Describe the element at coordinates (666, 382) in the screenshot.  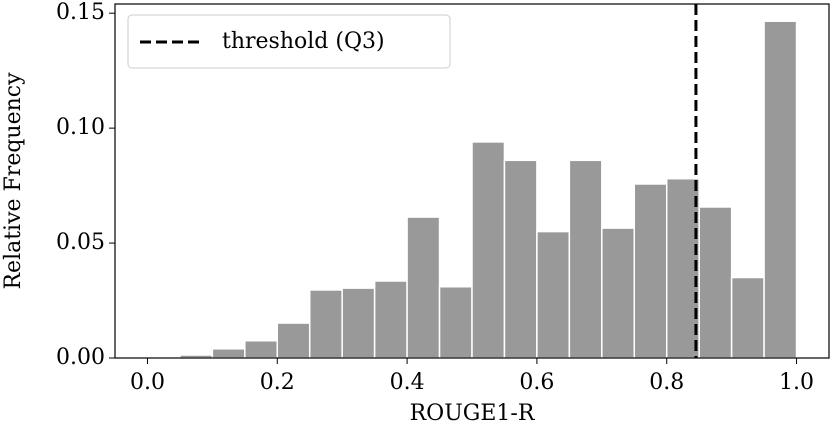
I see `x-tick-label: 0.8` at that location.